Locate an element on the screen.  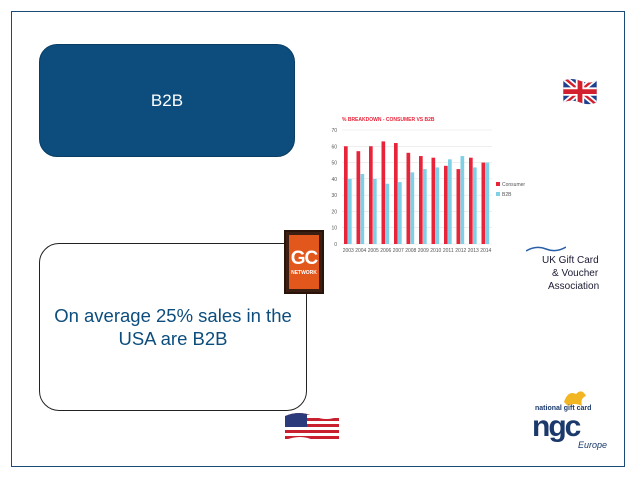
gc-logo-word: NETWORK is located at coordinates (304, 272).